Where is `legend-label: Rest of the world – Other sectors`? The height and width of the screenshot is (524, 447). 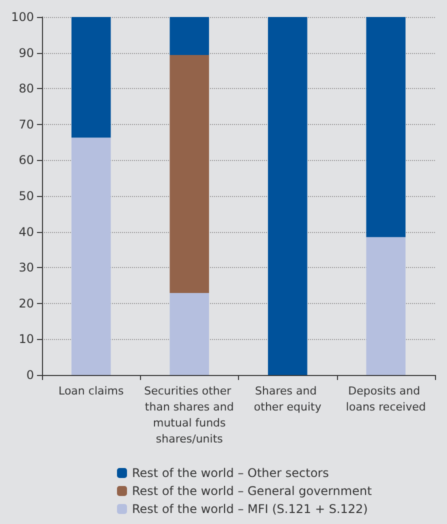 legend-label: Rest of the world – Other sectors is located at coordinates (230, 473).